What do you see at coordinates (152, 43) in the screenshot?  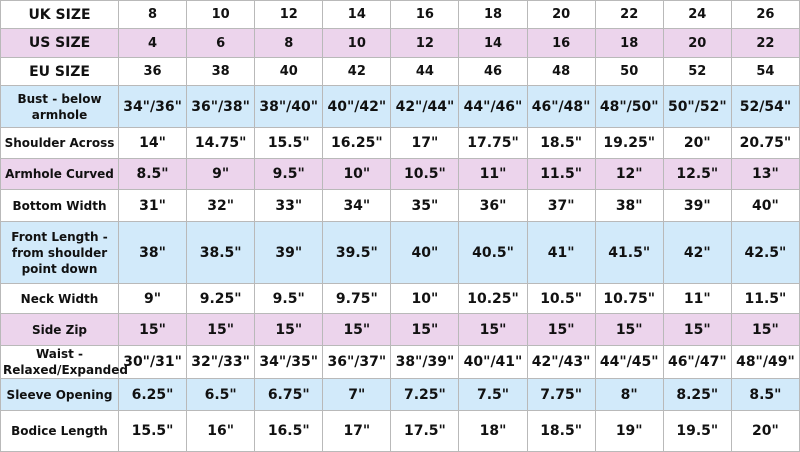 I see `size-value-cell: 4` at bounding box center [152, 43].